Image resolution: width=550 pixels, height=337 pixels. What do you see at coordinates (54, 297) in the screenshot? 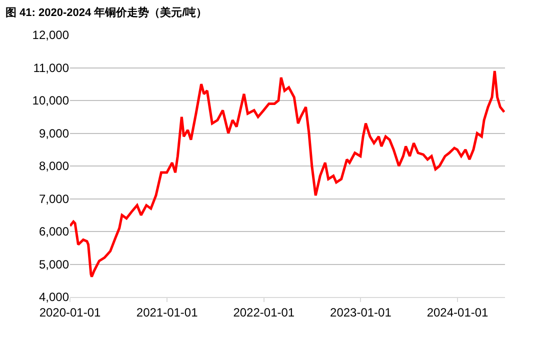
I see `y-tick-label: 4,000` at bounding box center [54, 297].